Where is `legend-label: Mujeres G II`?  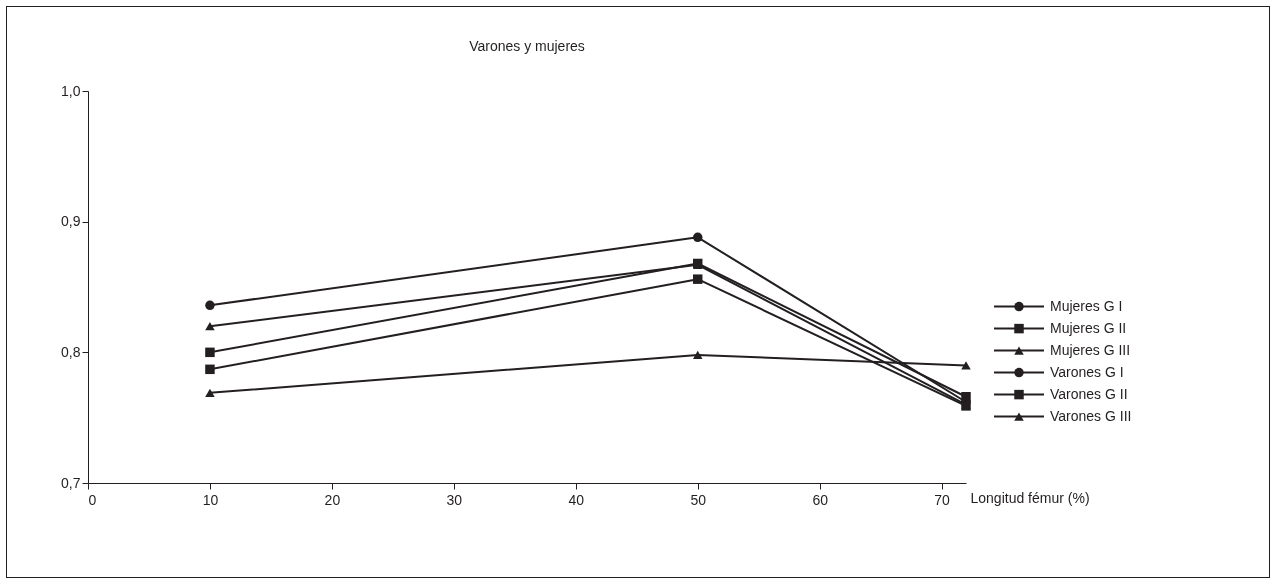 legend-label: Mujeres G II is located at coordinates (1088, 327).